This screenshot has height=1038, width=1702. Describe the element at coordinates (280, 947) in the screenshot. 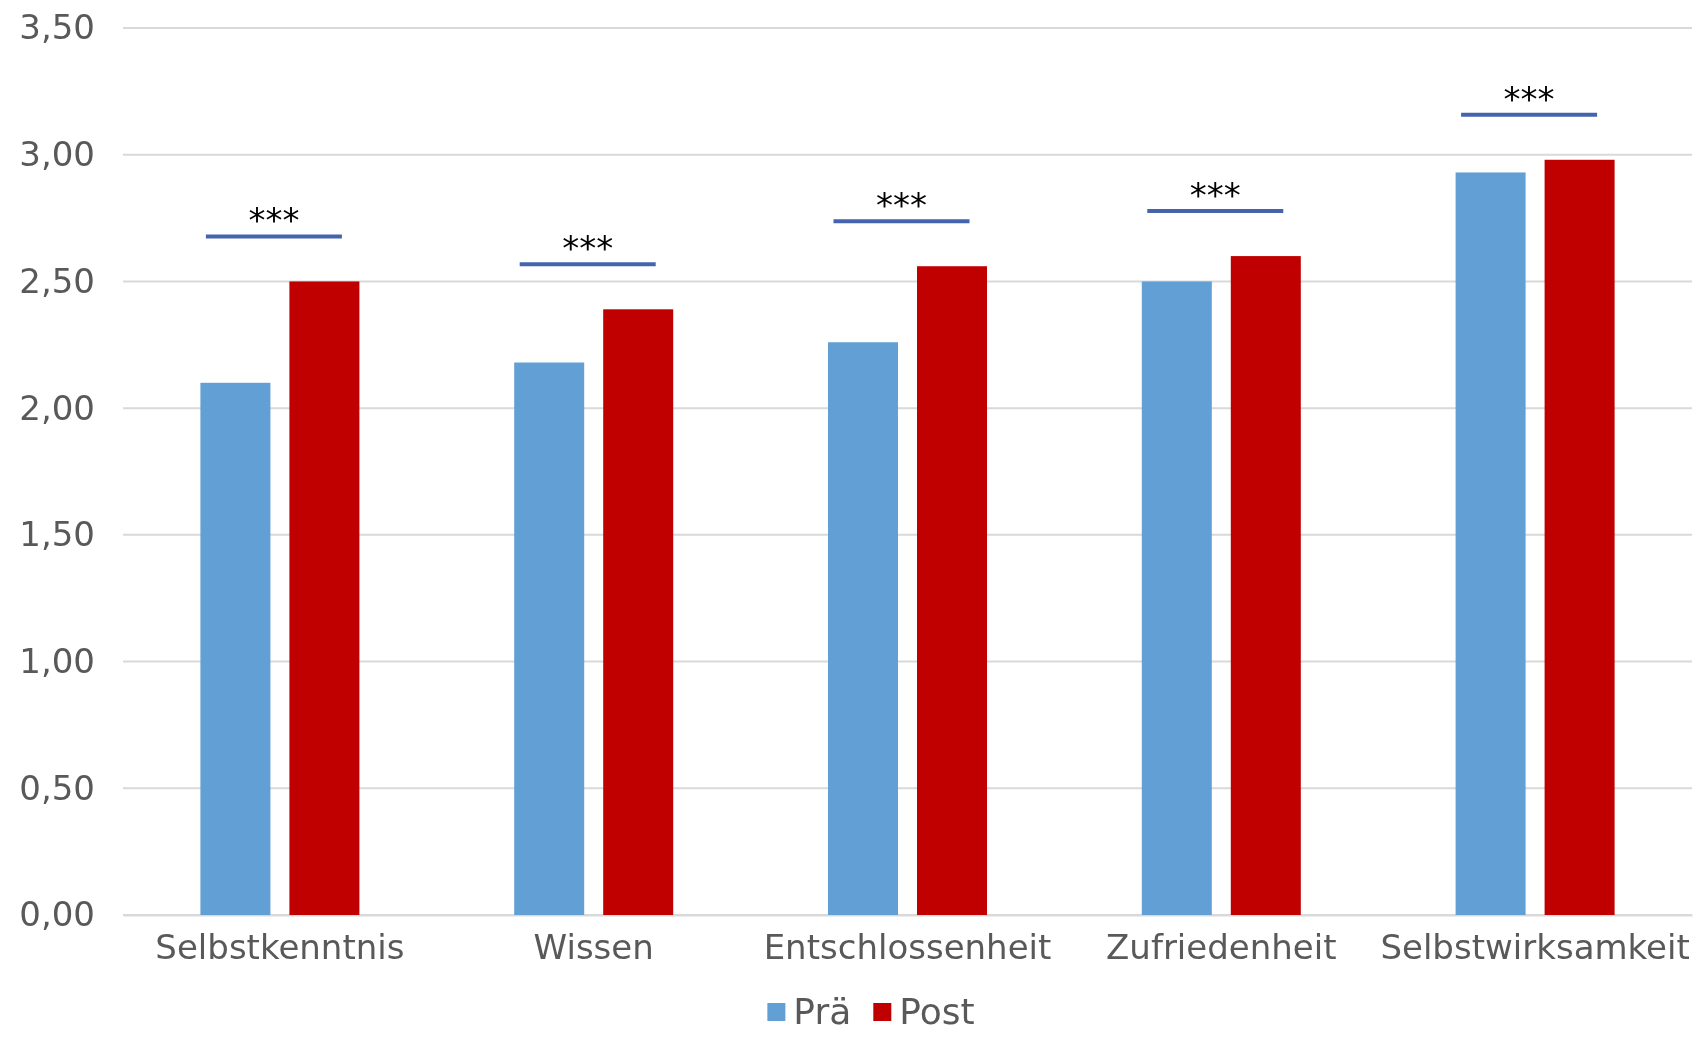

I see `x-tick-label: Selbstkenntnis` at that location.